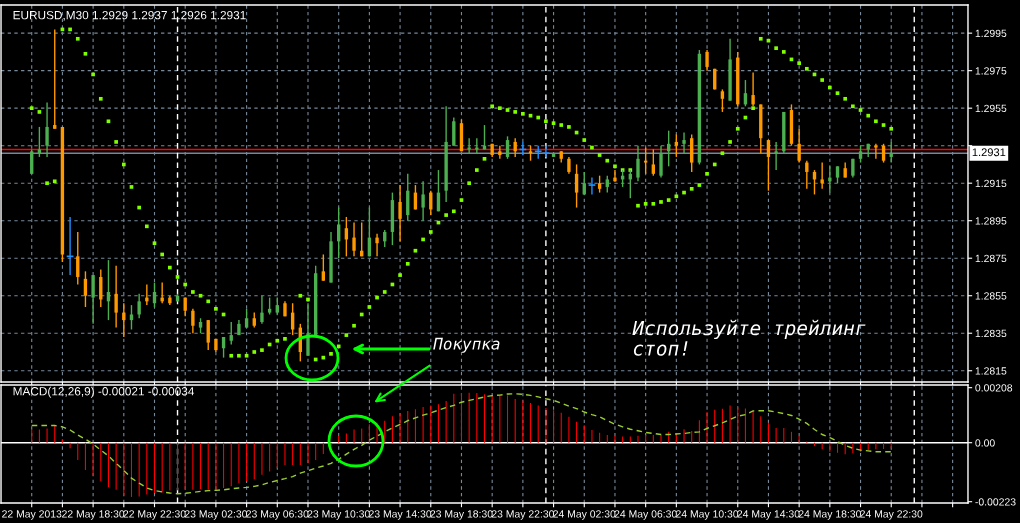 Image resolution: width=1020 pixels, height=523 pixels. What do you see at coordinates (93, 515) in the screenshot?
I see `x-tick-label: 22 May 18:30` at bounding box center [93, 515].